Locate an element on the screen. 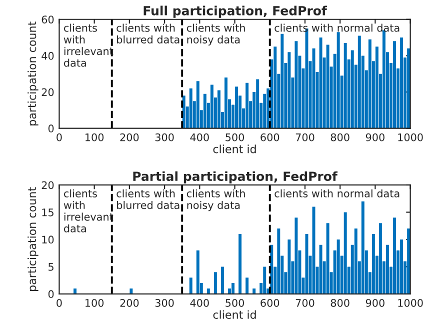  y-tick-label: 15 is located at coordinates (48, 212).